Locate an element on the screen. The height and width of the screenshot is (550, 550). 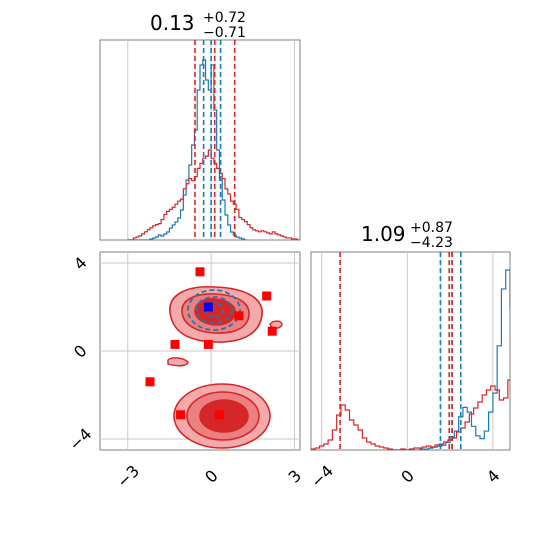
grid-right is located at coordinates (407, 351).